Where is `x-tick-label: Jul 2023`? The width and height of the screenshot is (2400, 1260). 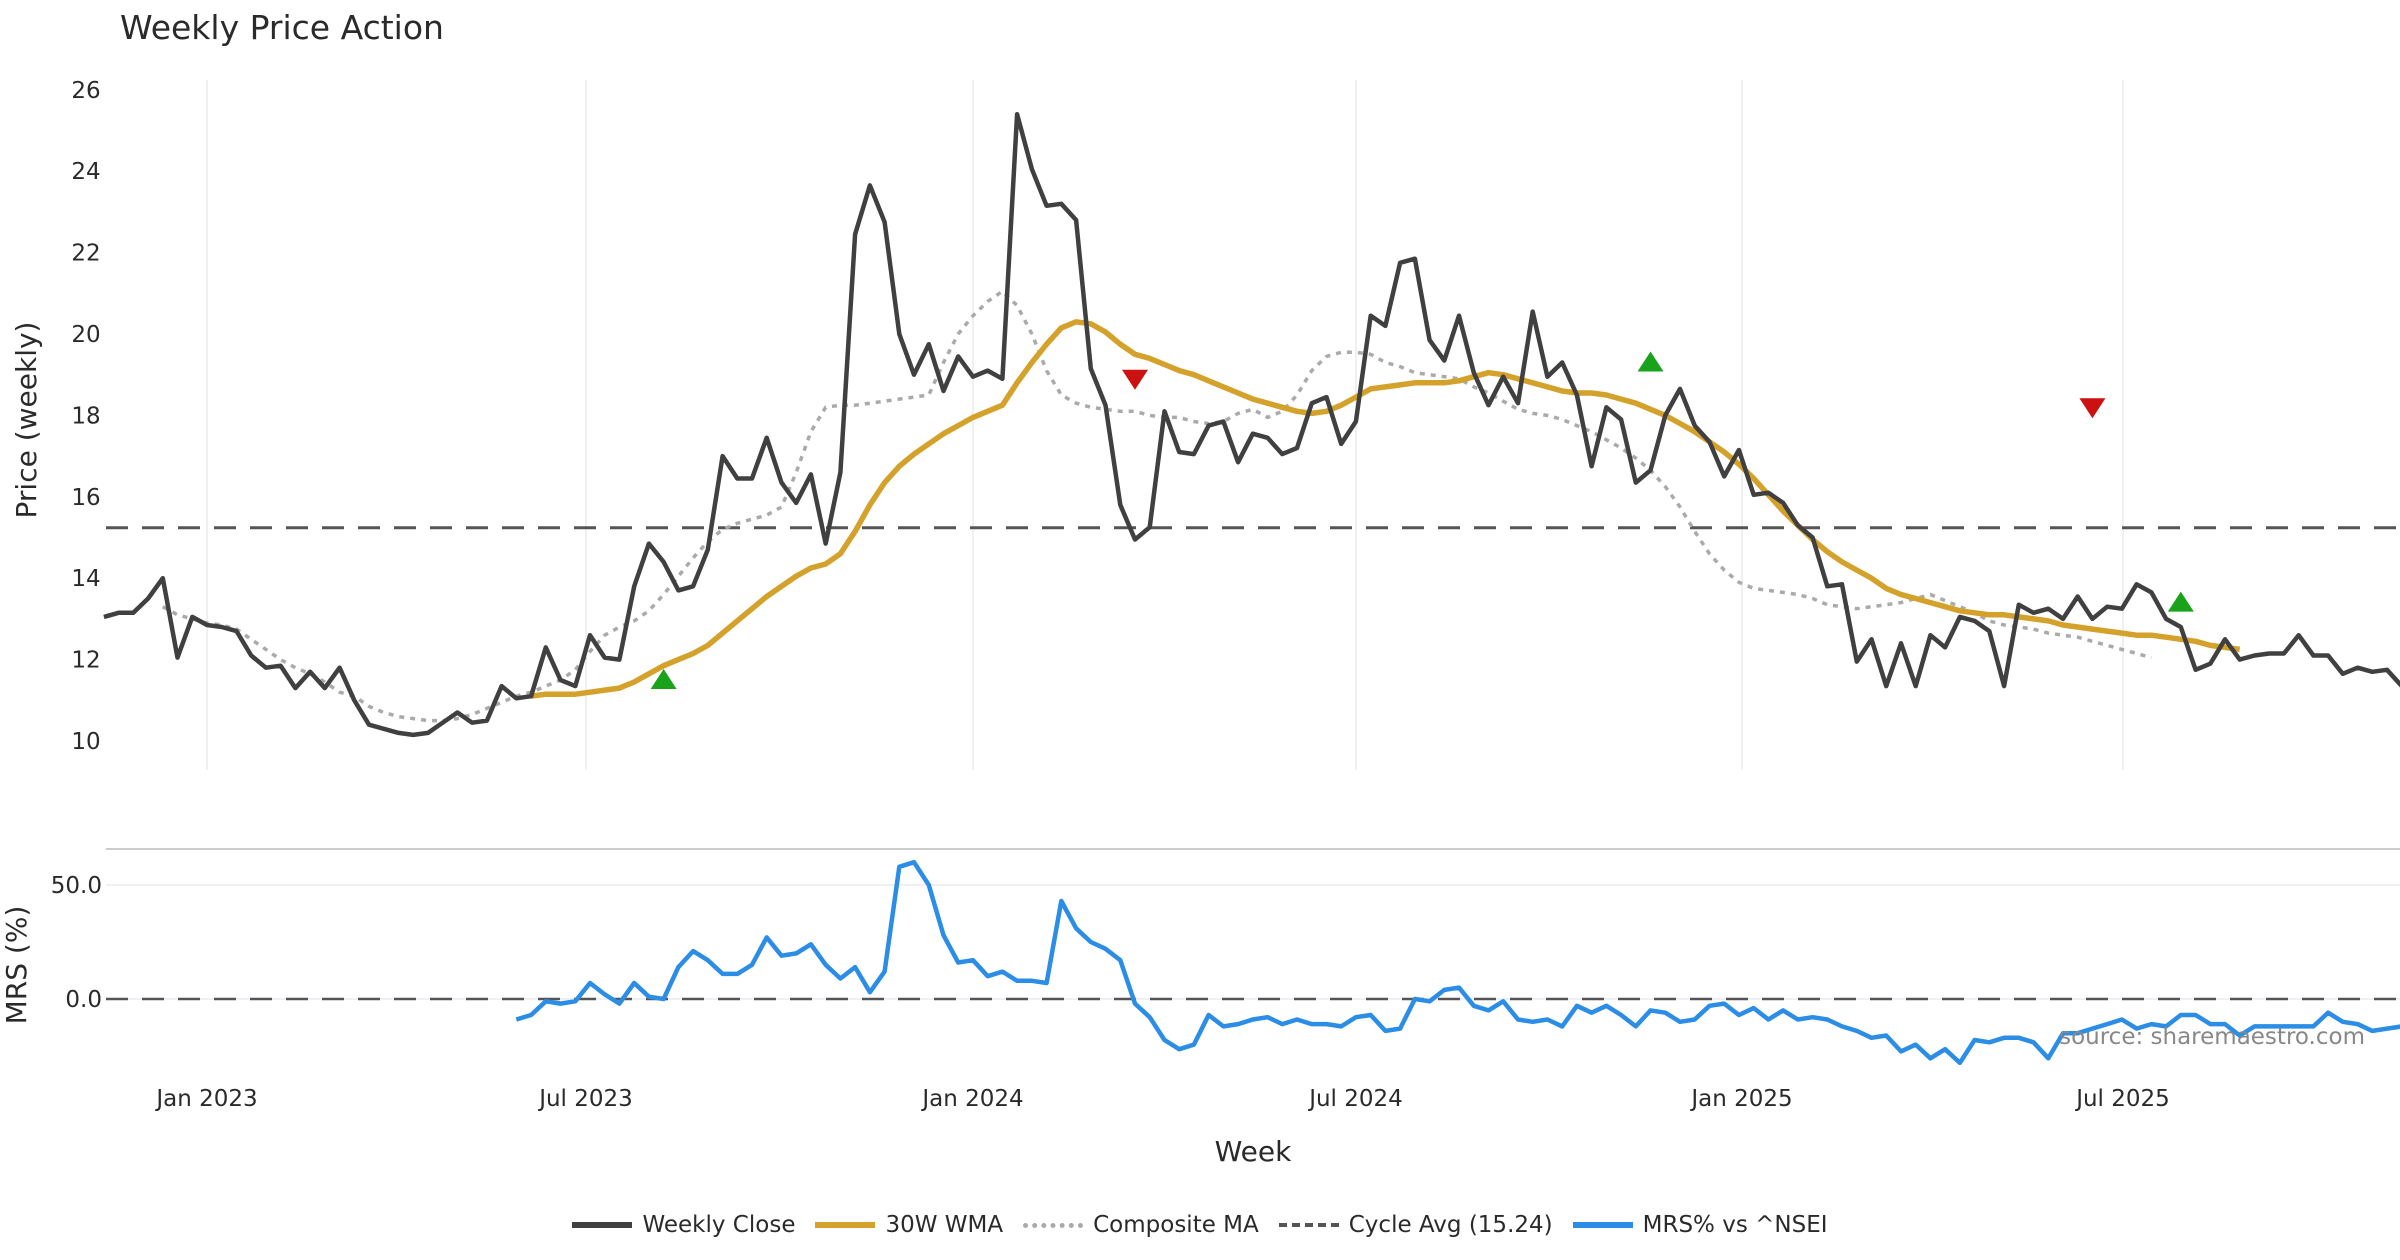 x-tick-label: Jul 2023 is located at coordinates (585, 1099).